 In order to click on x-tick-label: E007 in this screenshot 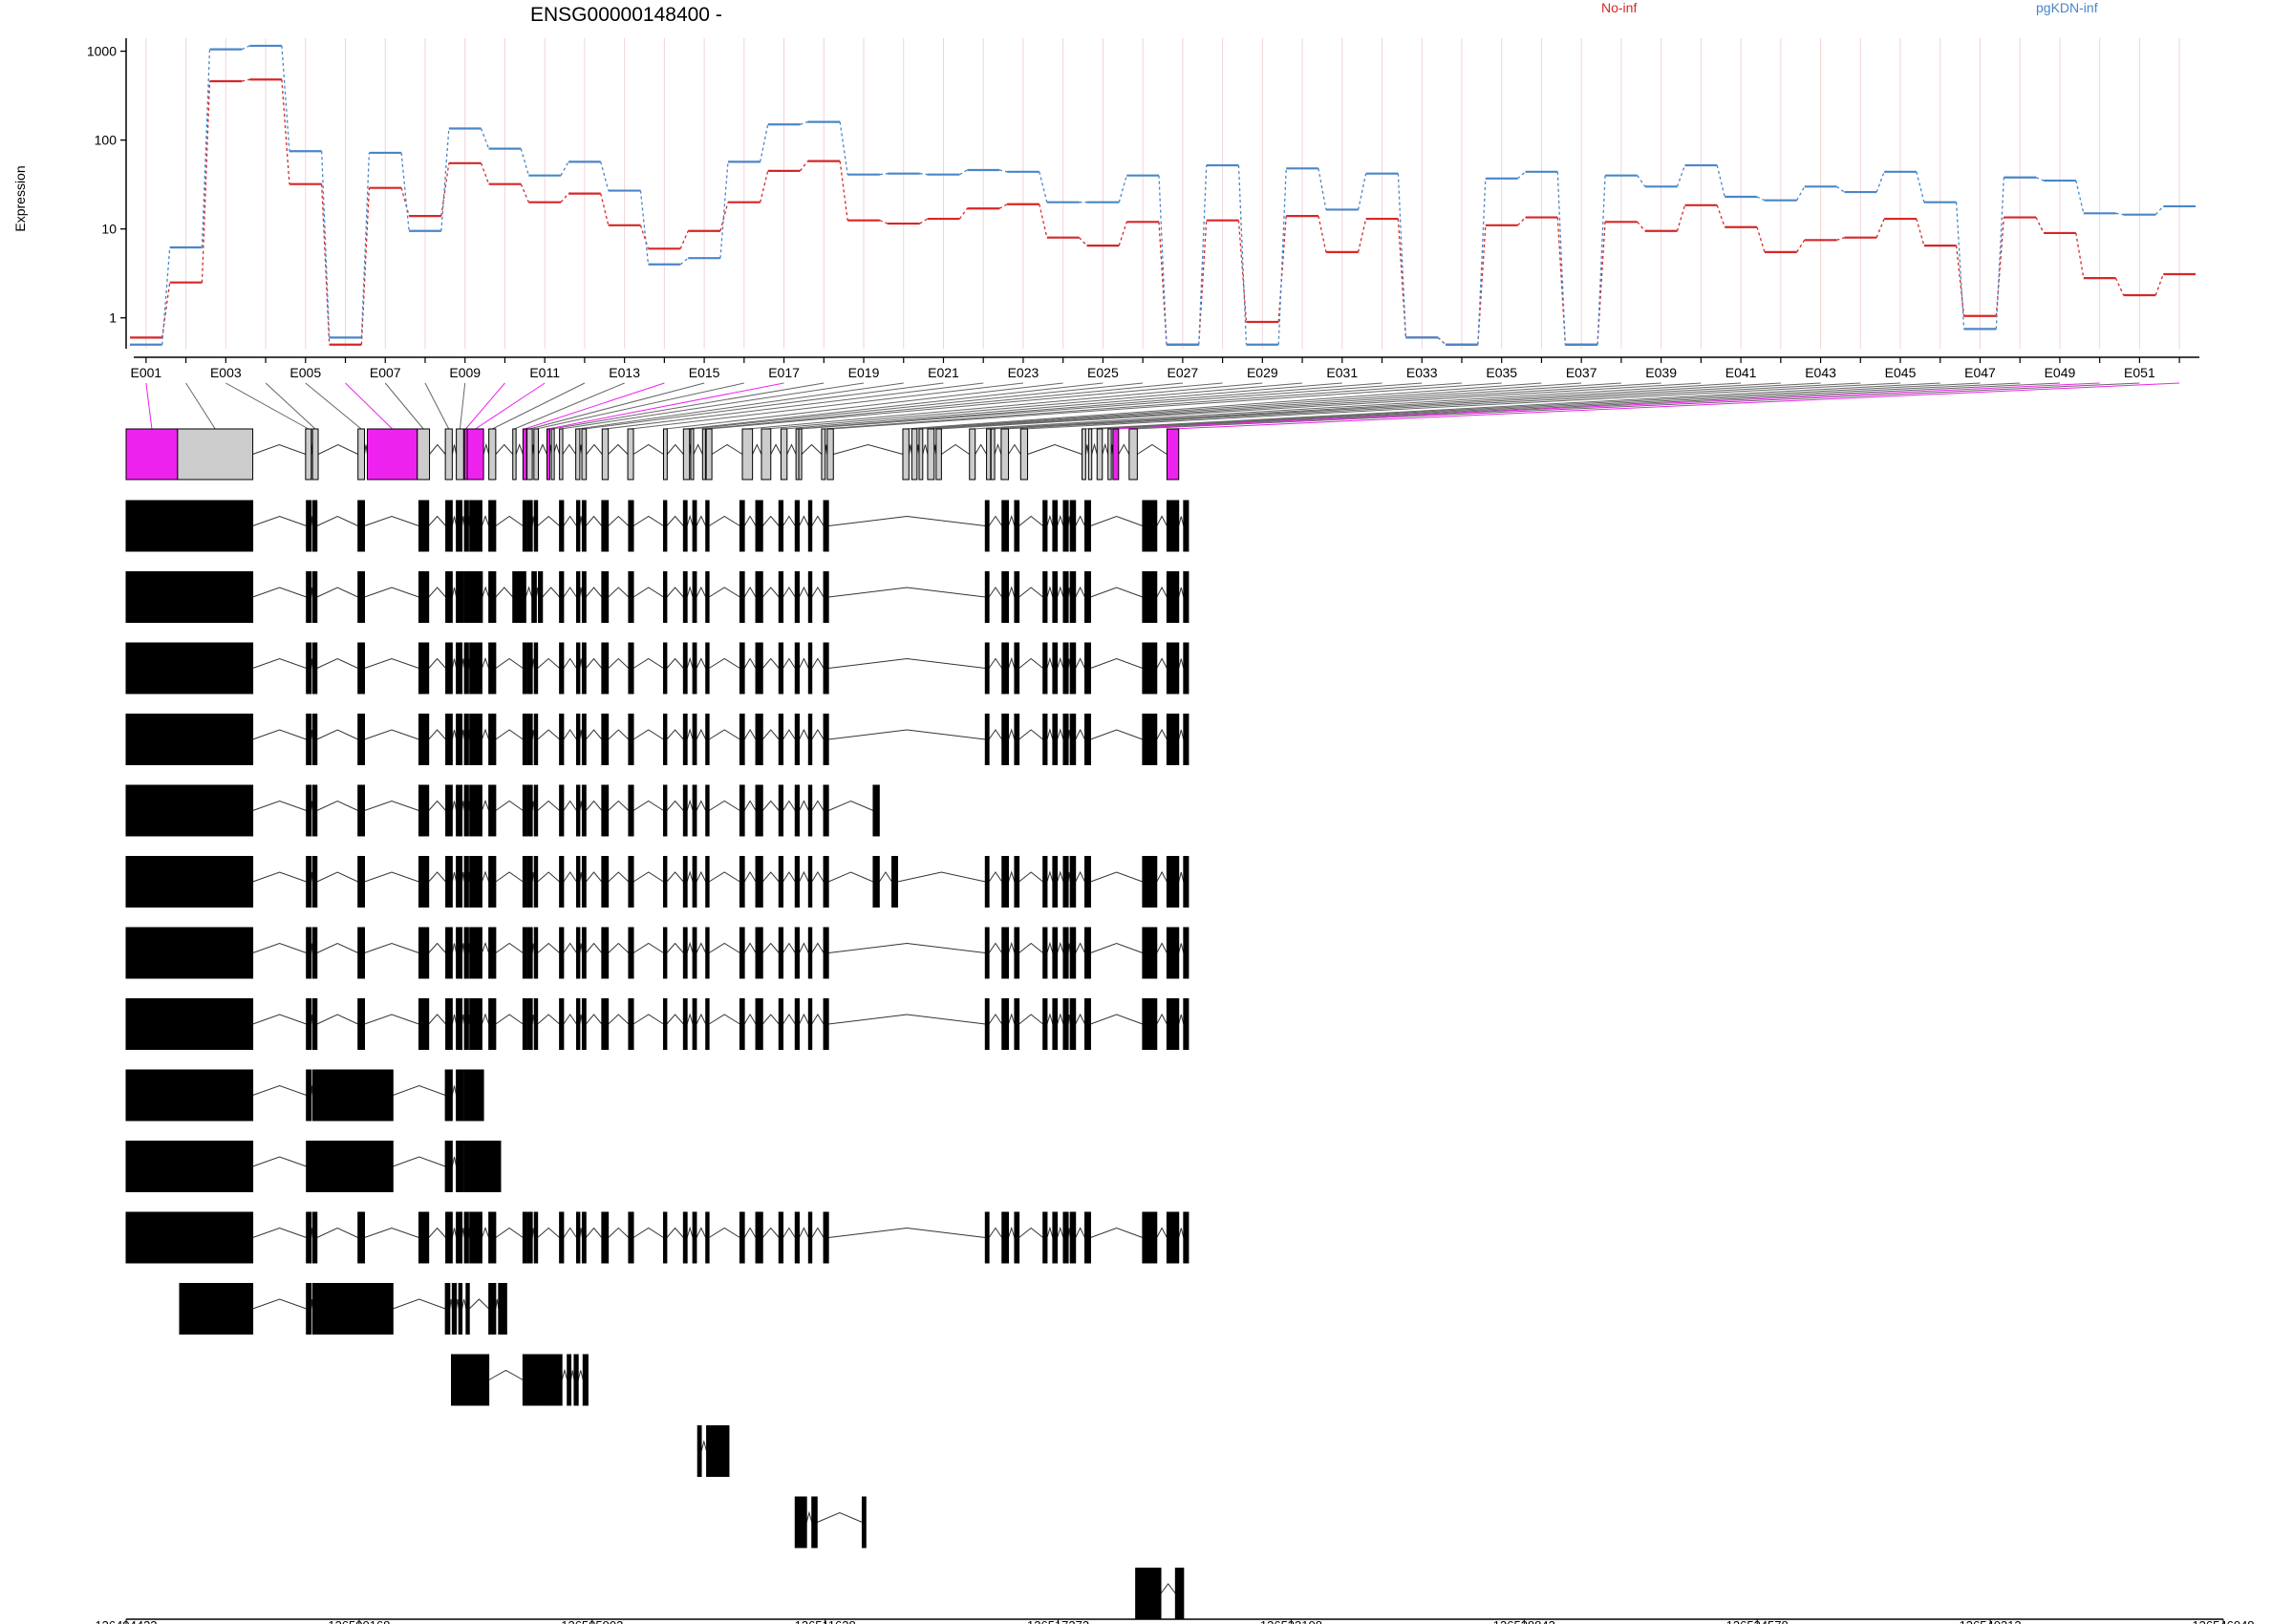, I will do `click(385, 373)`.